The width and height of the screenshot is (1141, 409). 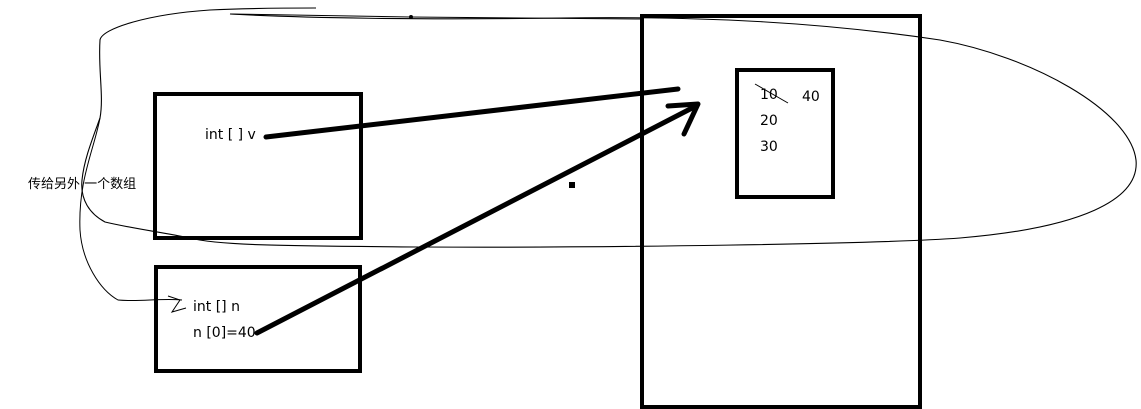 I want to click on note-connector-hook, so click(x=177, y=304).